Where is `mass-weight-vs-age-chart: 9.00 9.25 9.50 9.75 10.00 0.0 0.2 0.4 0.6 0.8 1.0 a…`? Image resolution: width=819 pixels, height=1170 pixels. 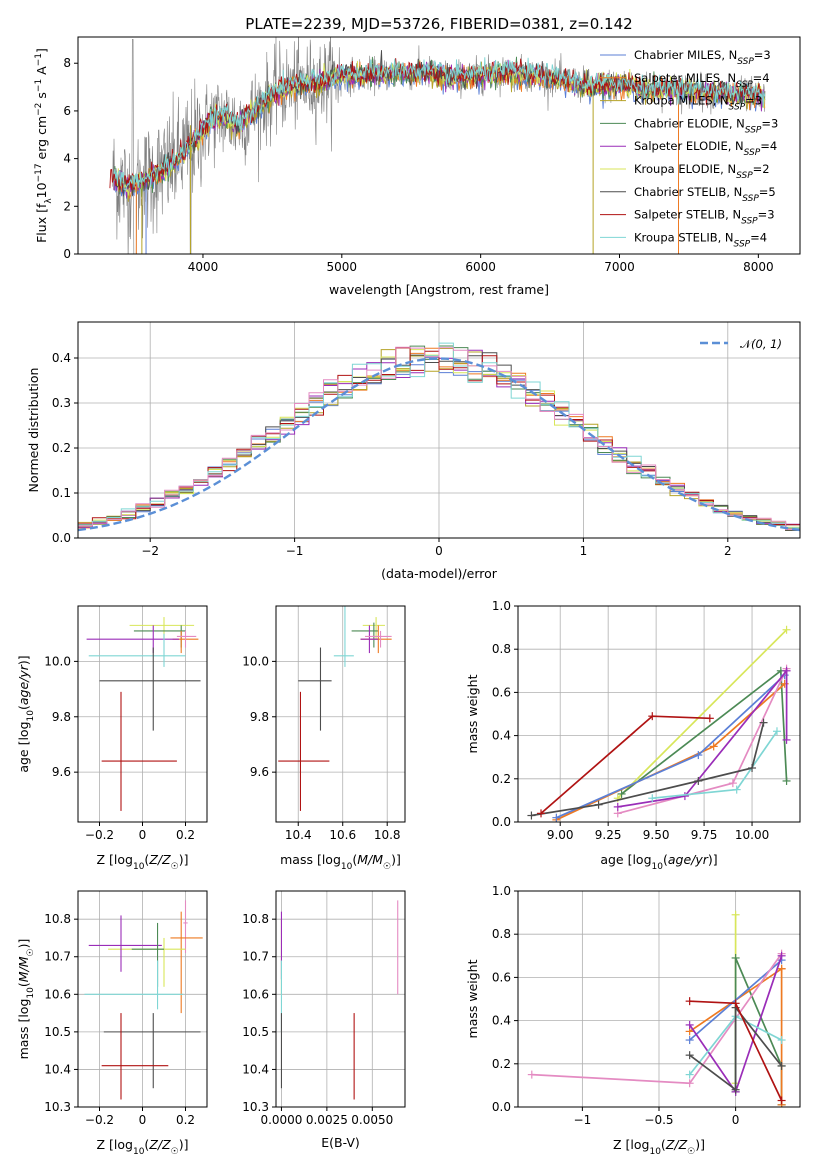 mass-weight-vs-age-chart: 9.00 9.25 9.50 9.75 10.00 0.0 0.2 0.4 0.6 0.8 1.0 a… is located at coordinates (633, 735).